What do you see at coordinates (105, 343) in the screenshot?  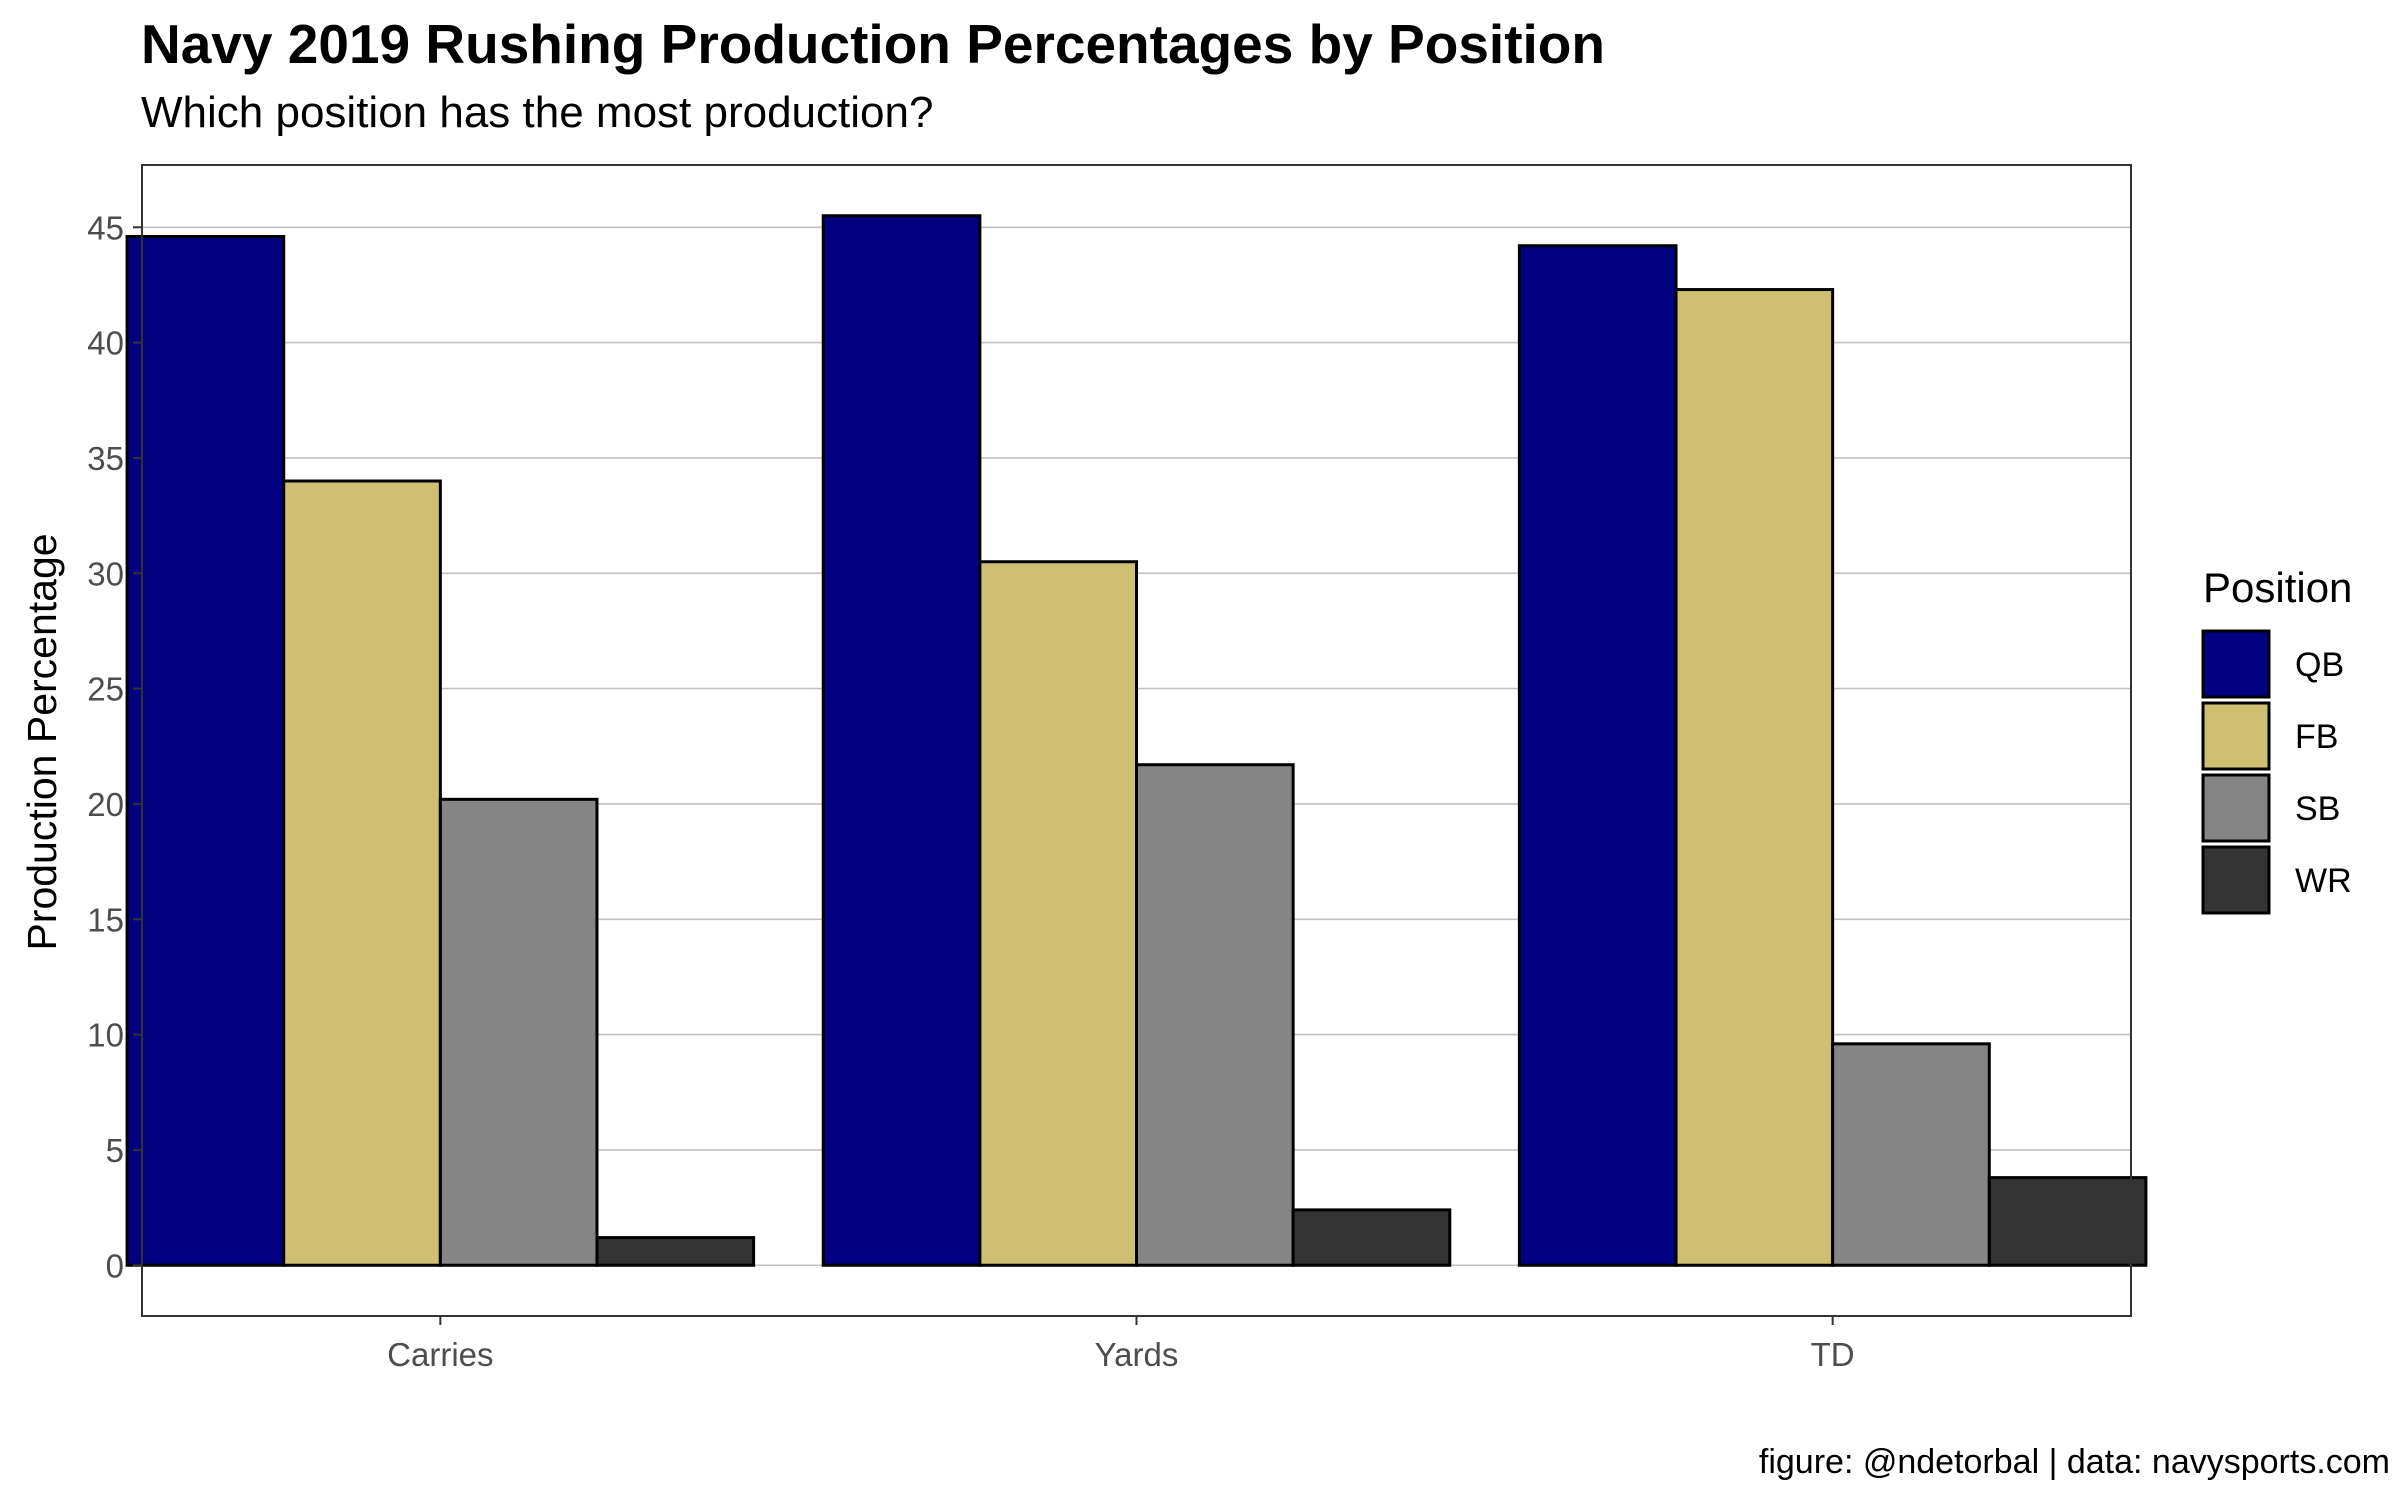 I see `y-tick-label: 40` at bounding box center [105, 343].